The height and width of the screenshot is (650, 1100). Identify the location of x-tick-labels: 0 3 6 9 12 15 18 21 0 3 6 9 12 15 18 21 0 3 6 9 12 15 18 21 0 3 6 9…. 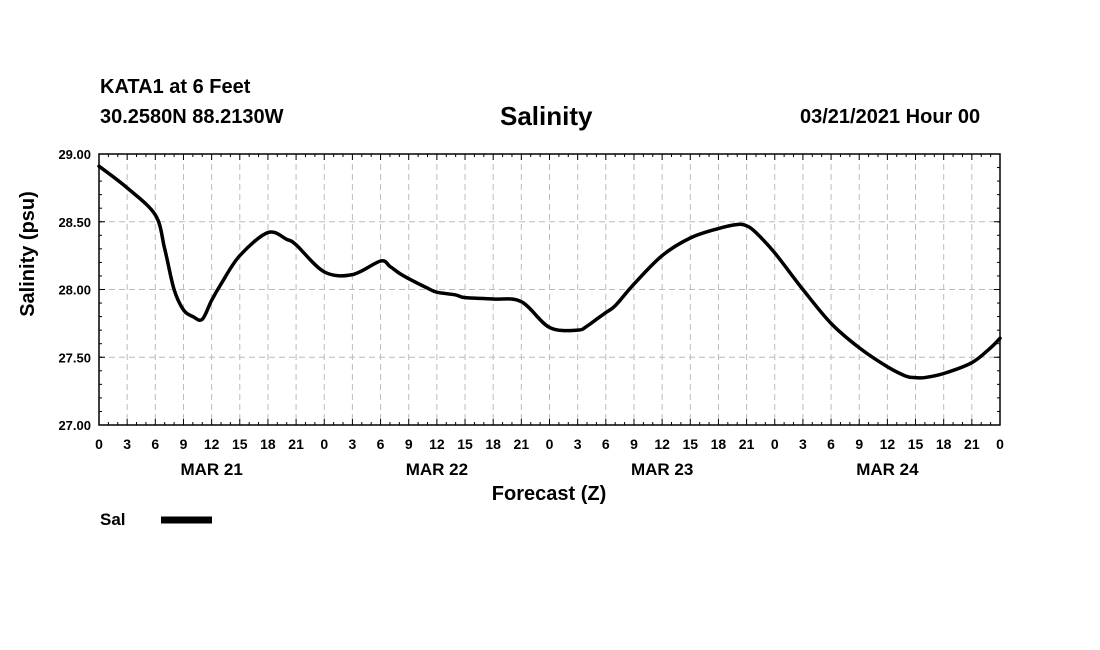
(549, 444).